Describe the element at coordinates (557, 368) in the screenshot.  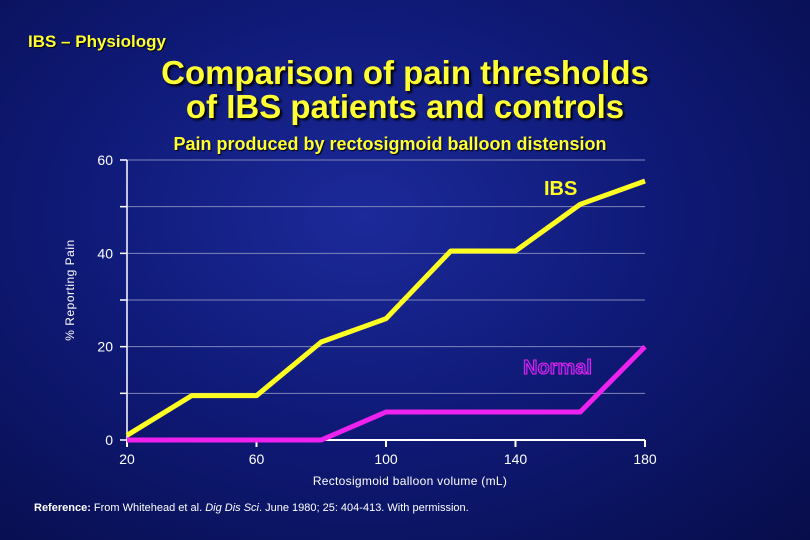
I see `series-label-normal: Normal` at that location.